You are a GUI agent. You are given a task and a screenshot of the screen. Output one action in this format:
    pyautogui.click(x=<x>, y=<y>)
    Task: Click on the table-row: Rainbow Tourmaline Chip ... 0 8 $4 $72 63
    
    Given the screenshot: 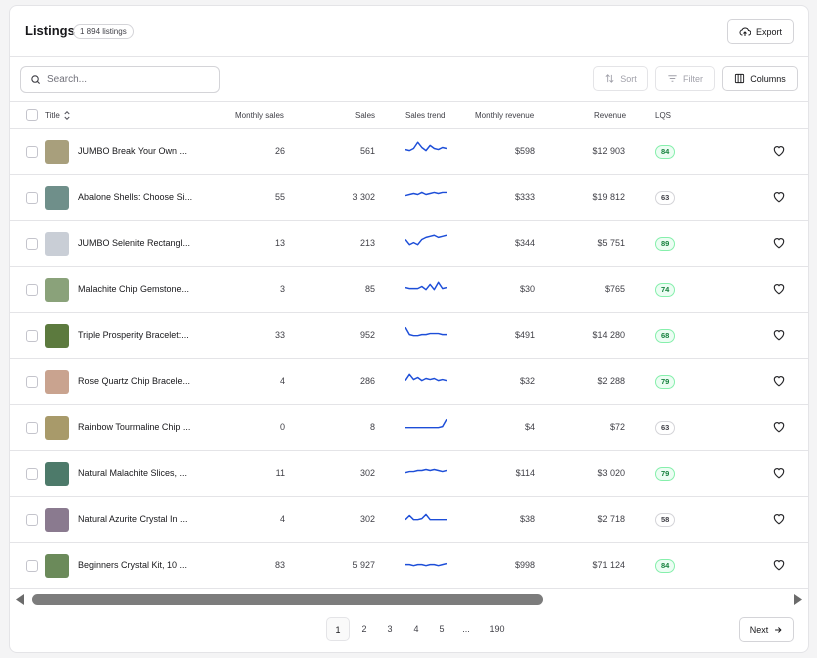 What is the action you would take?
    pyautogui.click(x=409, y=428)
    